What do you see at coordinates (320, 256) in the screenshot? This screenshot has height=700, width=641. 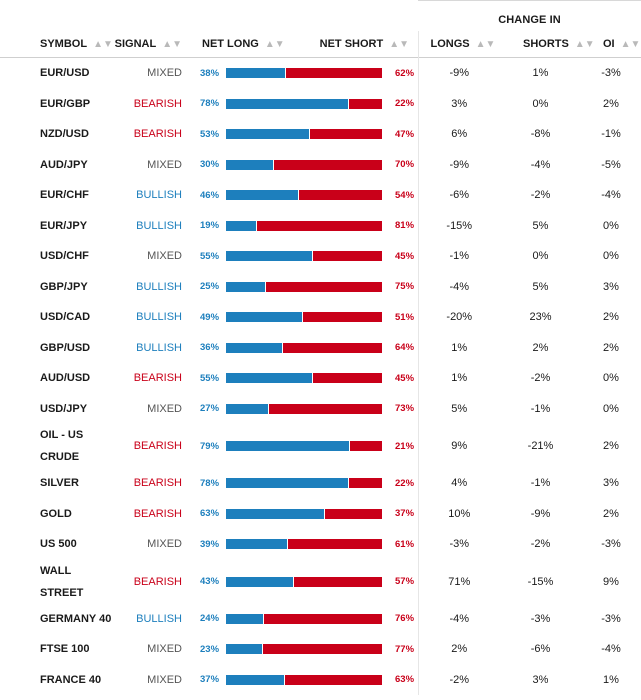 I see `table-row: USD/CHF MIXED 55% 45% -1% 0% 0%` at bounding box center [320, 256].